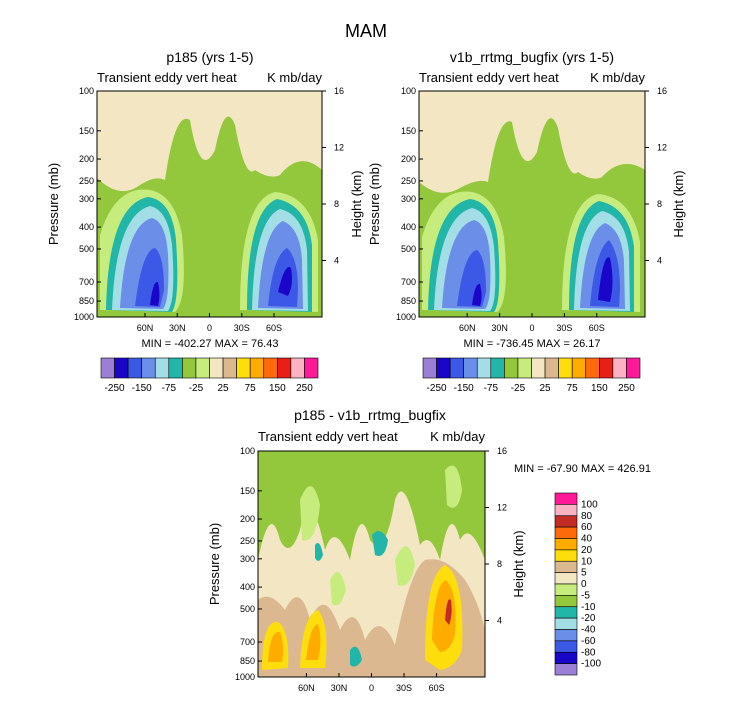 The width and height of the screenshot is (732, 701). I want to click on x-ticks: 60N 30N 0 30S 60S, so click(209, 323).